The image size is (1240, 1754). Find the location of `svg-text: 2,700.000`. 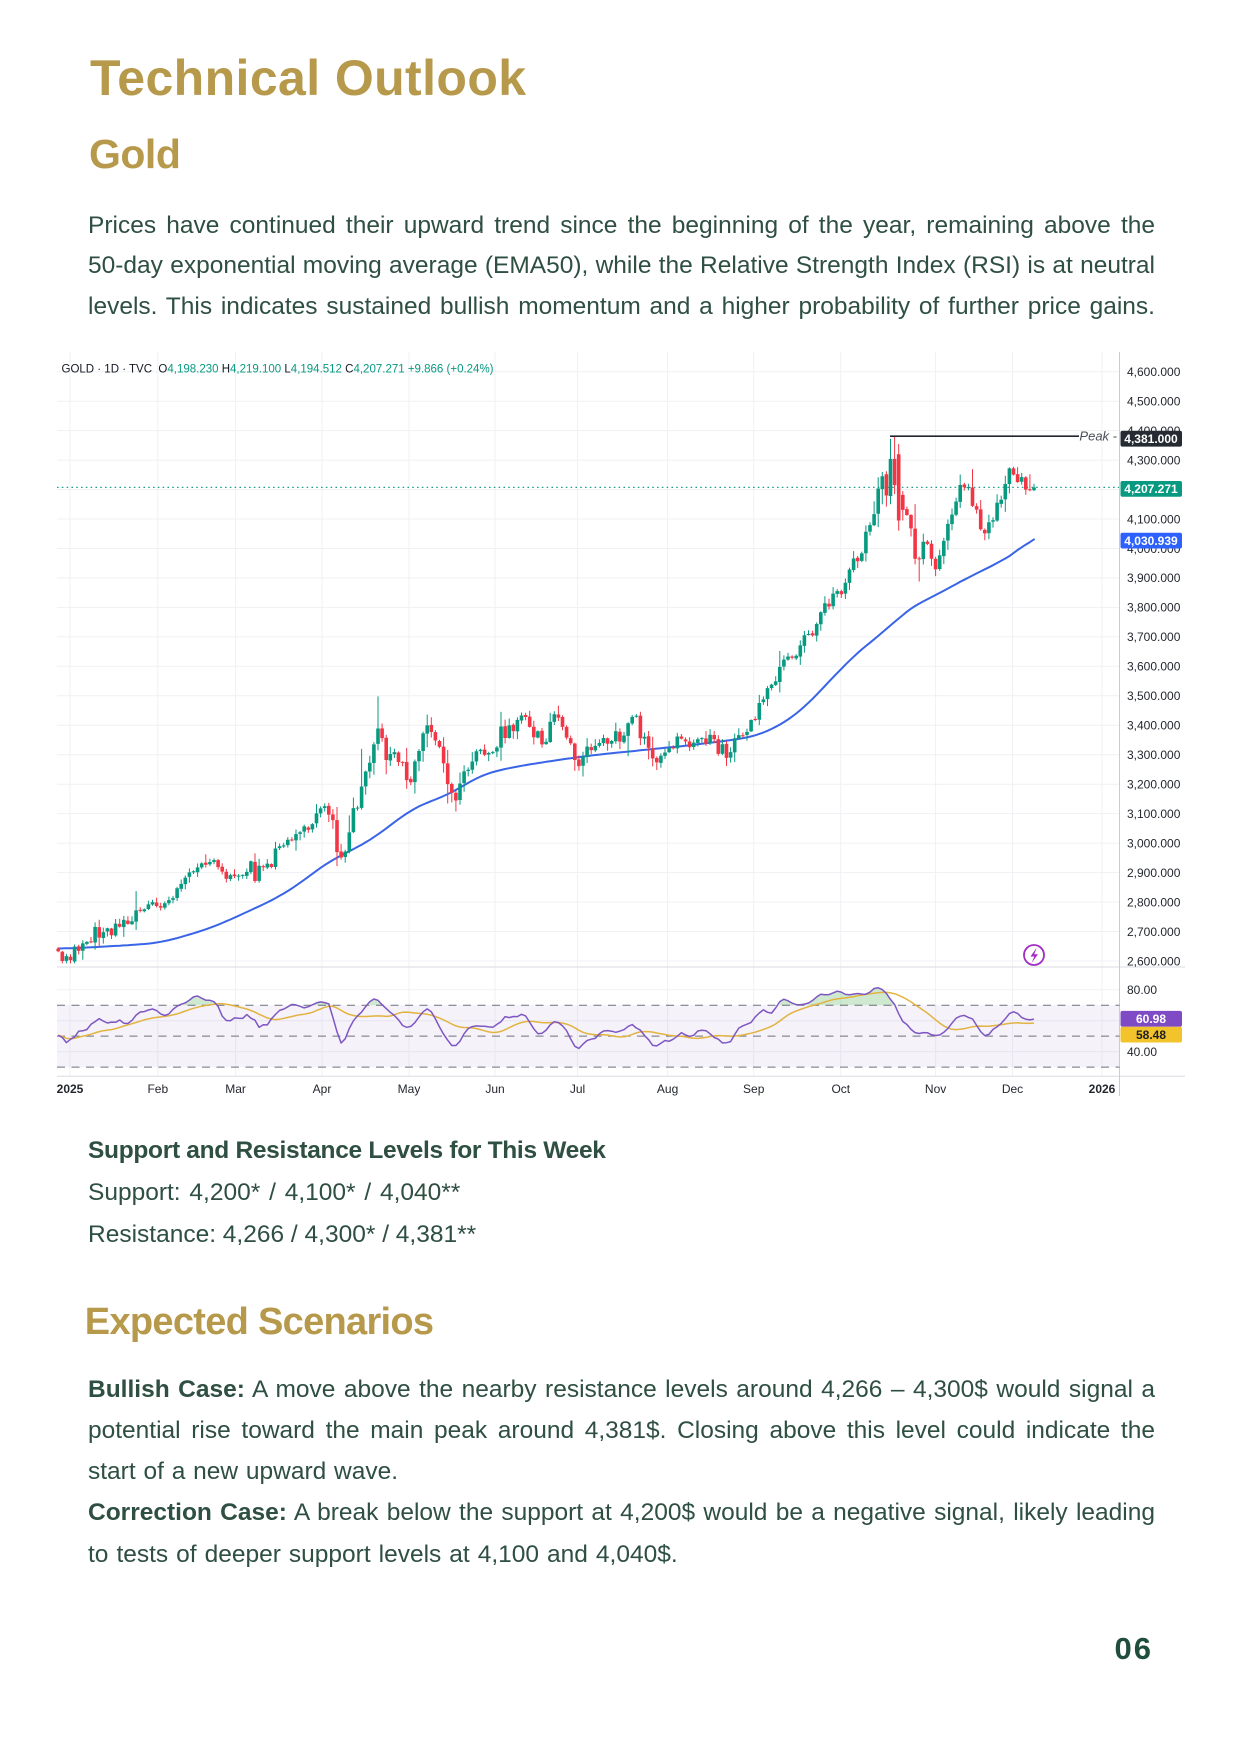

svg-text: 2,700.000 is located at coordinates (1154, 932).